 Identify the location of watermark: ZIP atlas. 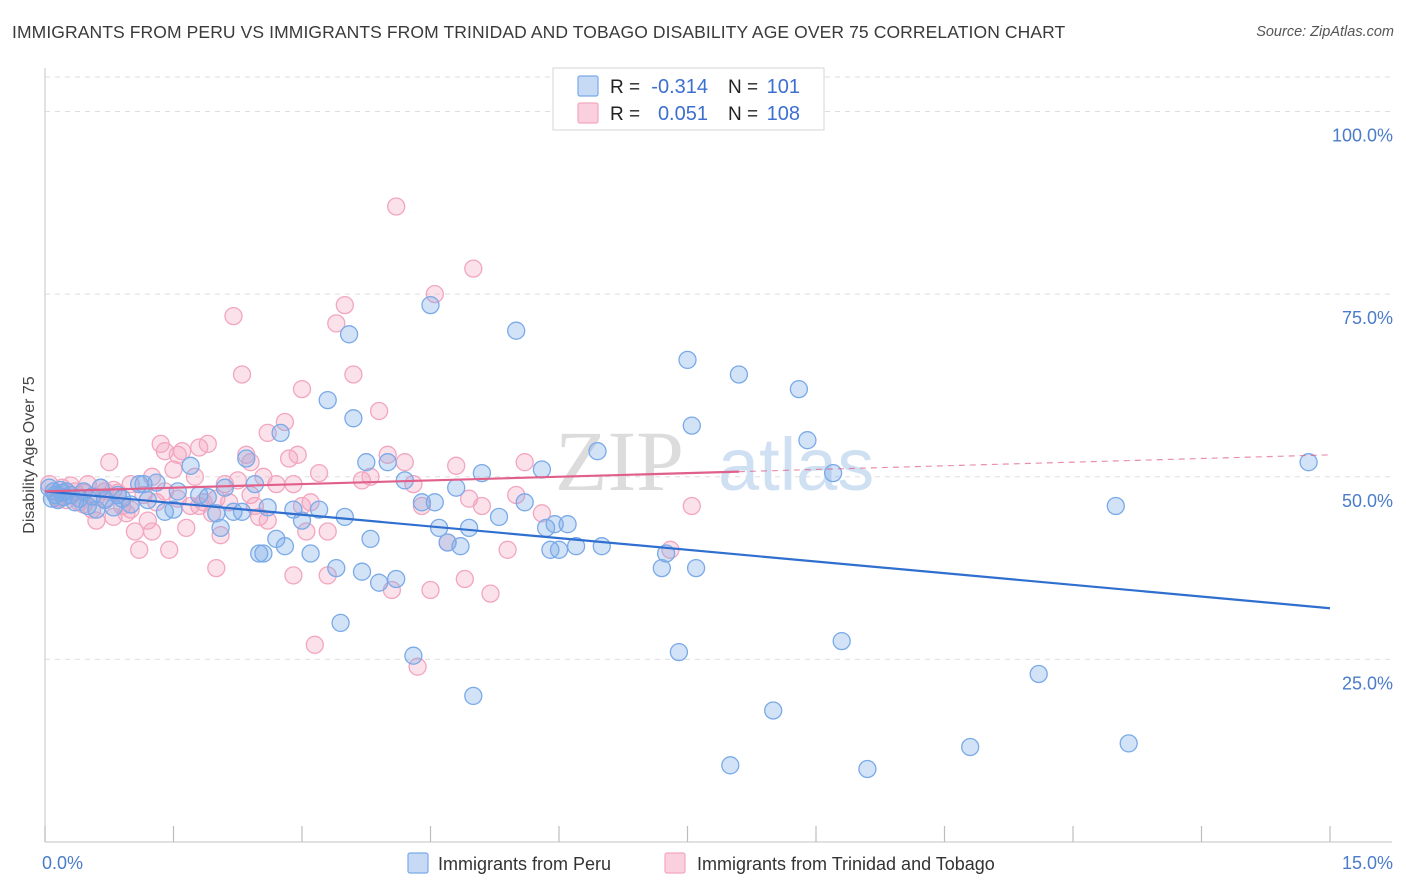
(714, 461).